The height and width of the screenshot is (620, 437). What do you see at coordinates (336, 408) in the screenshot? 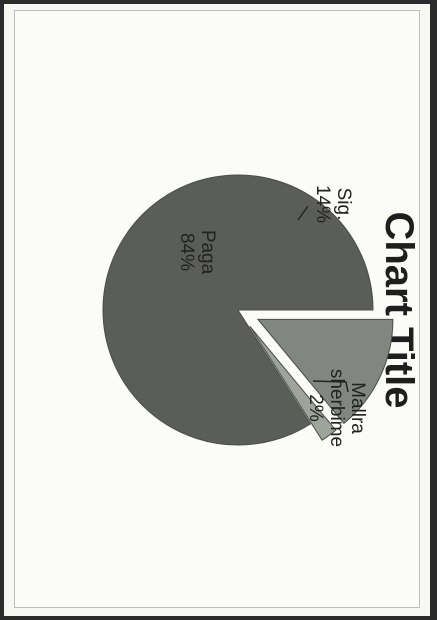
I see `slice-label-mallra-sherbime: Mallrasherbime2%` at bounding box center [336, 408].